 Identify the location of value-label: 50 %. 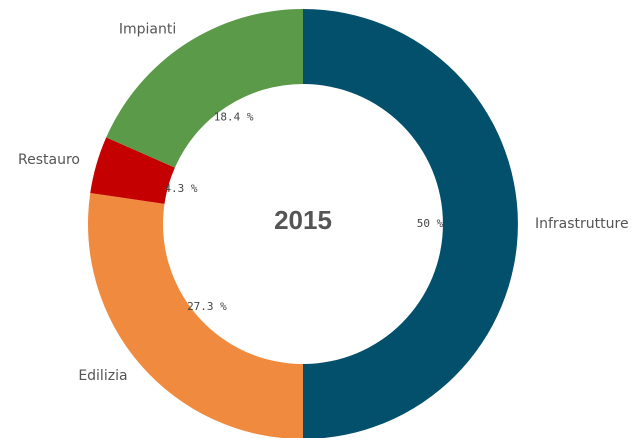
(430, 223).